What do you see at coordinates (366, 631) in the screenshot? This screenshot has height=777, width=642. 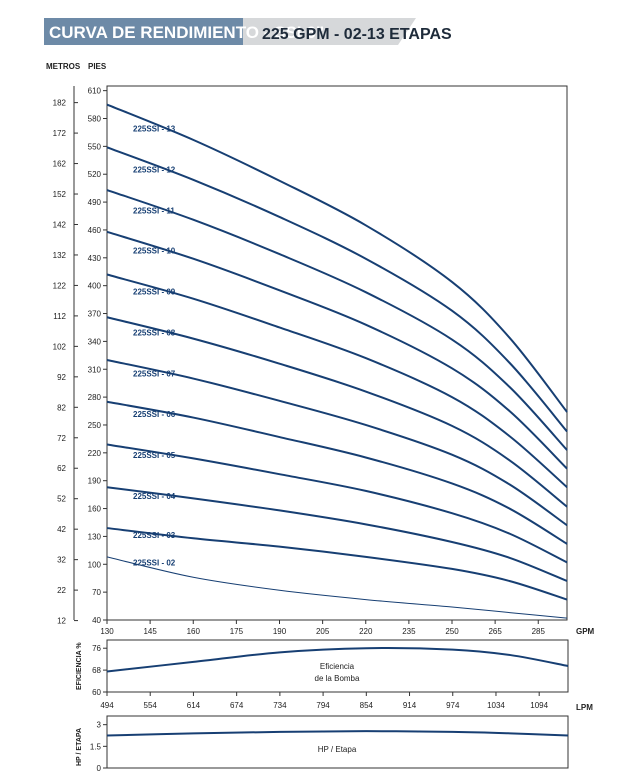 I see `gpm-tick-label: 220` at bounding box center [366, 631].